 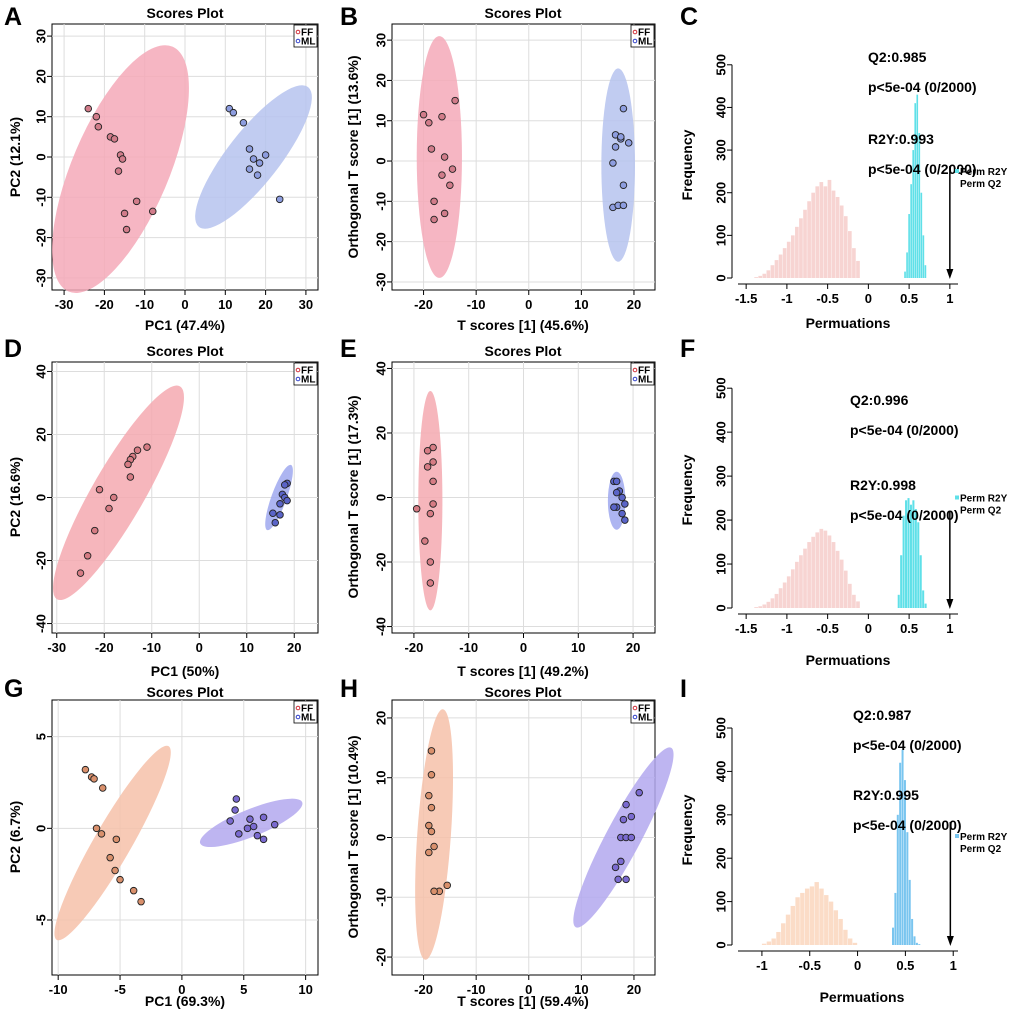 I want to click on y-axis-label: PC2 (12.1%), so click(x=15, y=157).